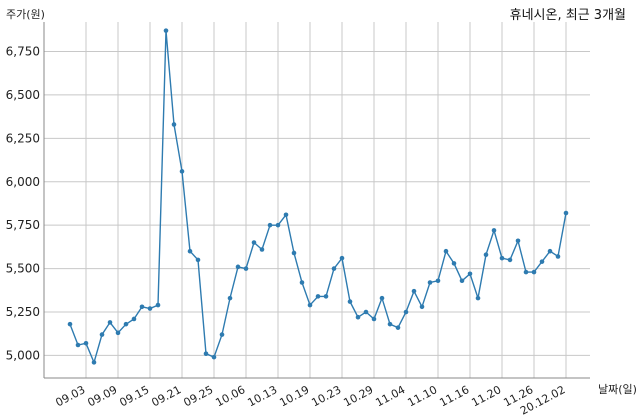 The image size is (640, 419). Describe the element at coordinates (23, 182) in the screenshot. I see `y-tick-label: 6,000` at that location.